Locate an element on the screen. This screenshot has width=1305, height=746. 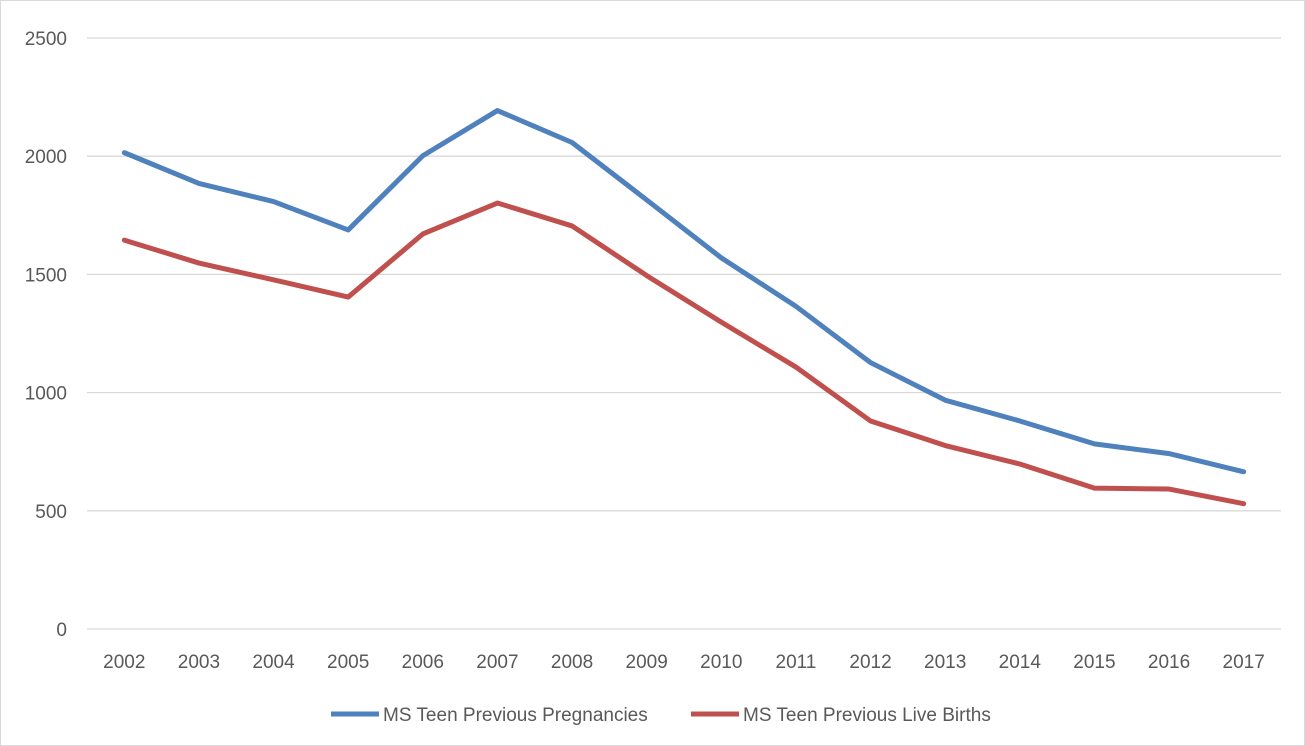
legend-label-2: MS Teen Previous Live Births is located at coordinates (867, 715).